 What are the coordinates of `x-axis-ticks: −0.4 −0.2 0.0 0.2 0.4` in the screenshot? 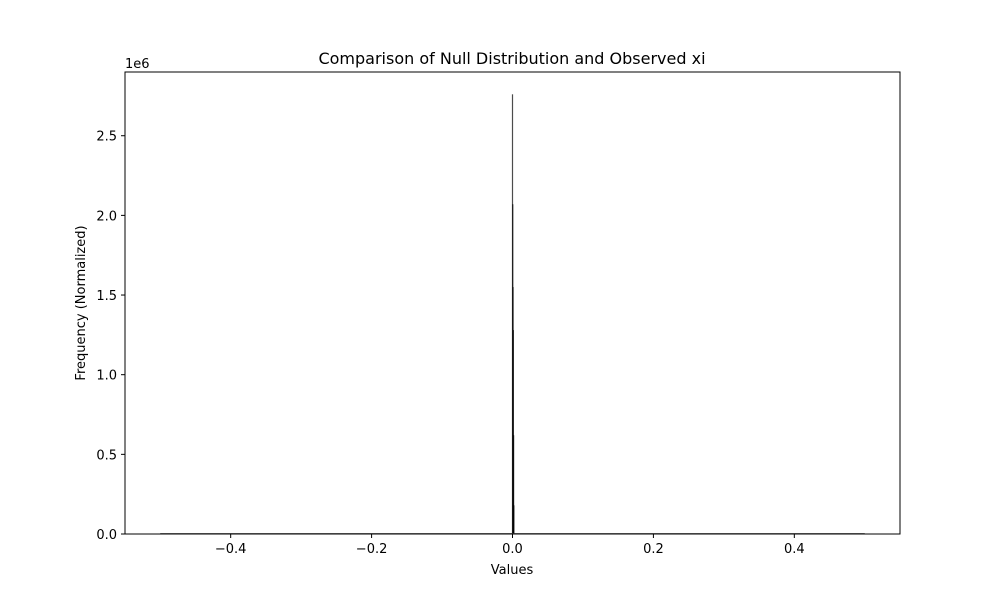 It's located at (510, 545).